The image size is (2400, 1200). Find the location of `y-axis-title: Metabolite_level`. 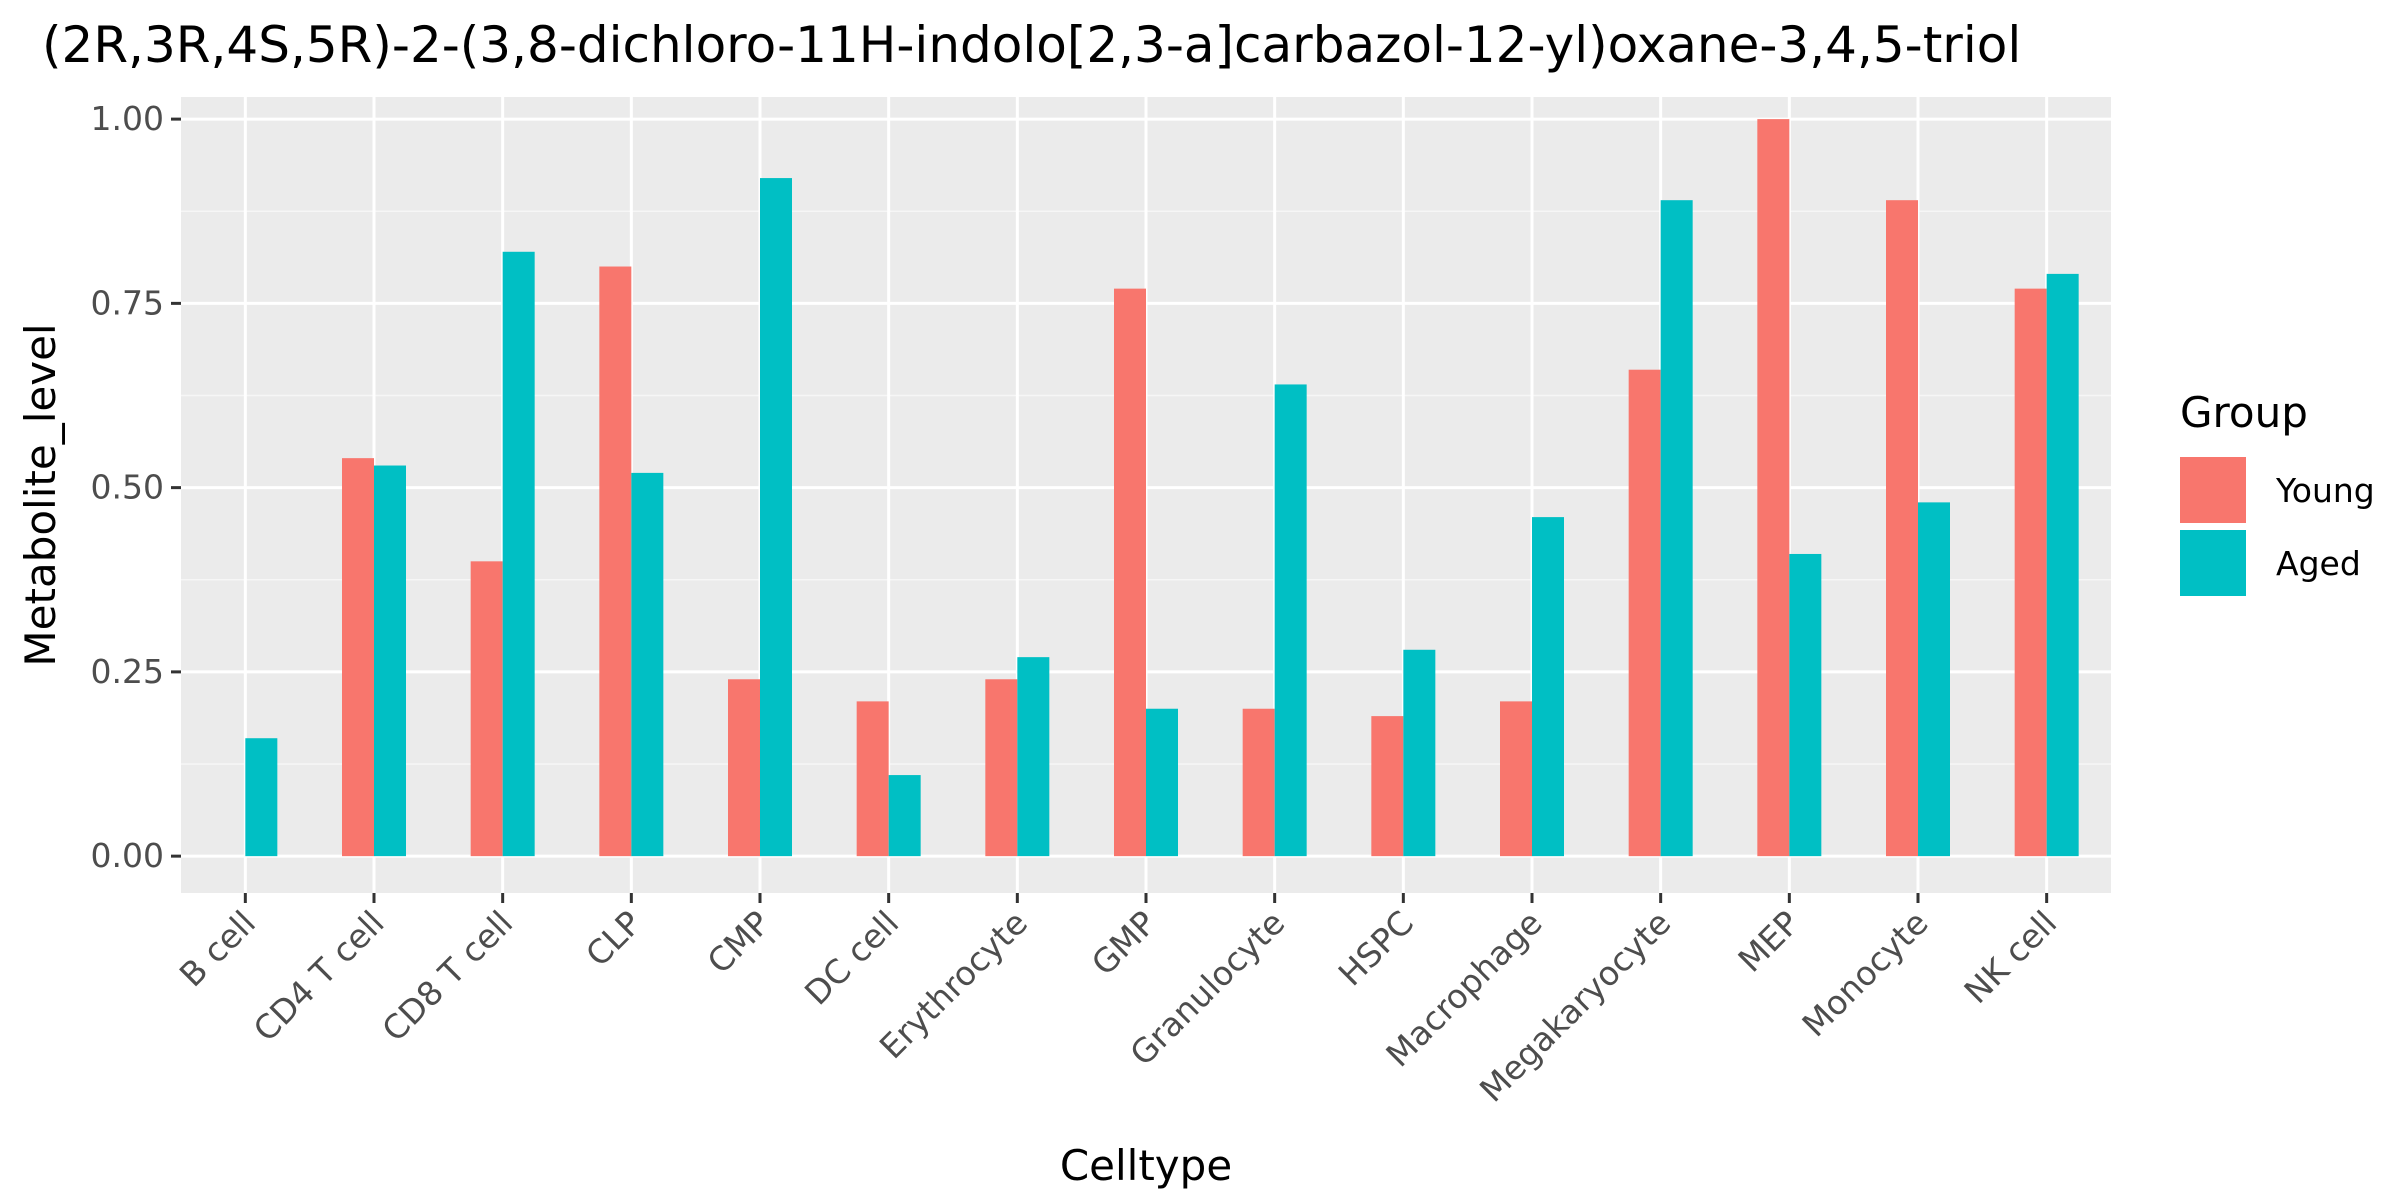

y-axis-title: Metabolite_level is located at coordinates (40, 494).